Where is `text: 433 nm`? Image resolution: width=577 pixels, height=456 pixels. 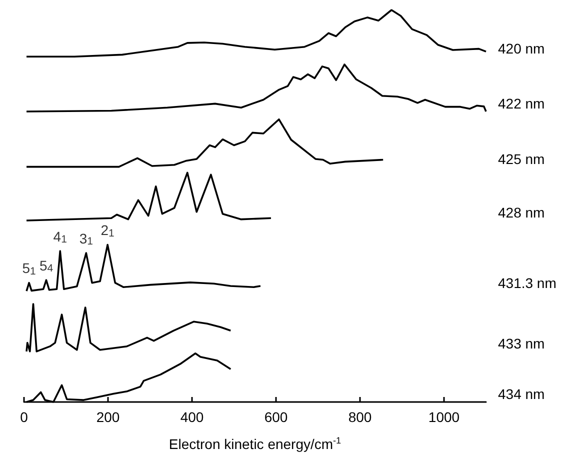 text: 433 nm is located at coordinates (521, 343).